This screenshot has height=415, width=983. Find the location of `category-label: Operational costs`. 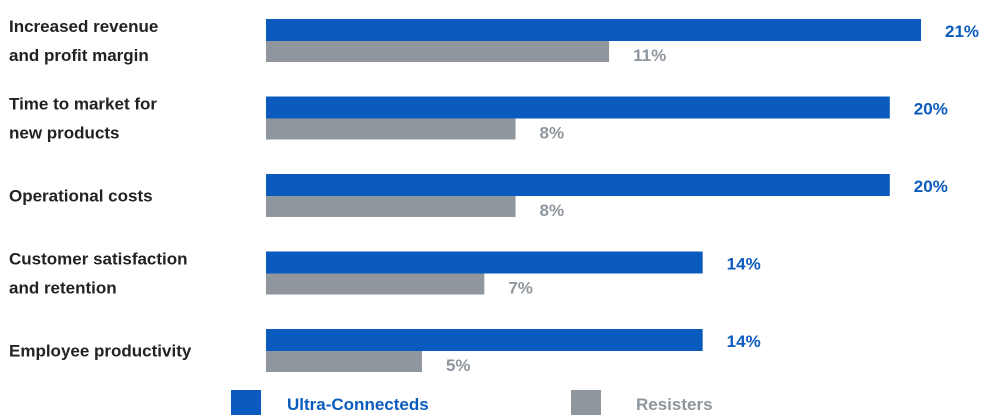

category-label: Operational costs is located at coordinates (81, 196).